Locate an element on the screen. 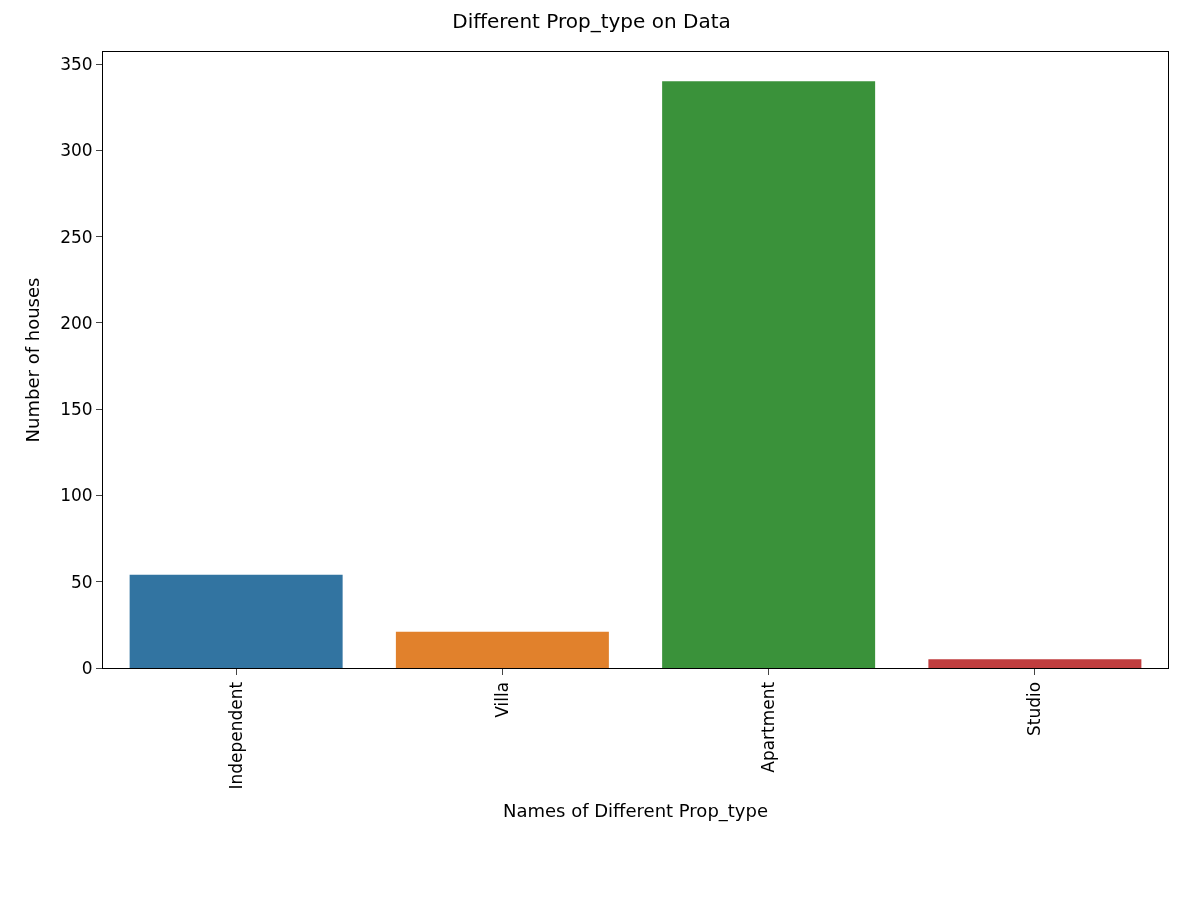 This screenshot has width=1183, height=906. y-tick-label: 0 is located at coordinates (87, 667).